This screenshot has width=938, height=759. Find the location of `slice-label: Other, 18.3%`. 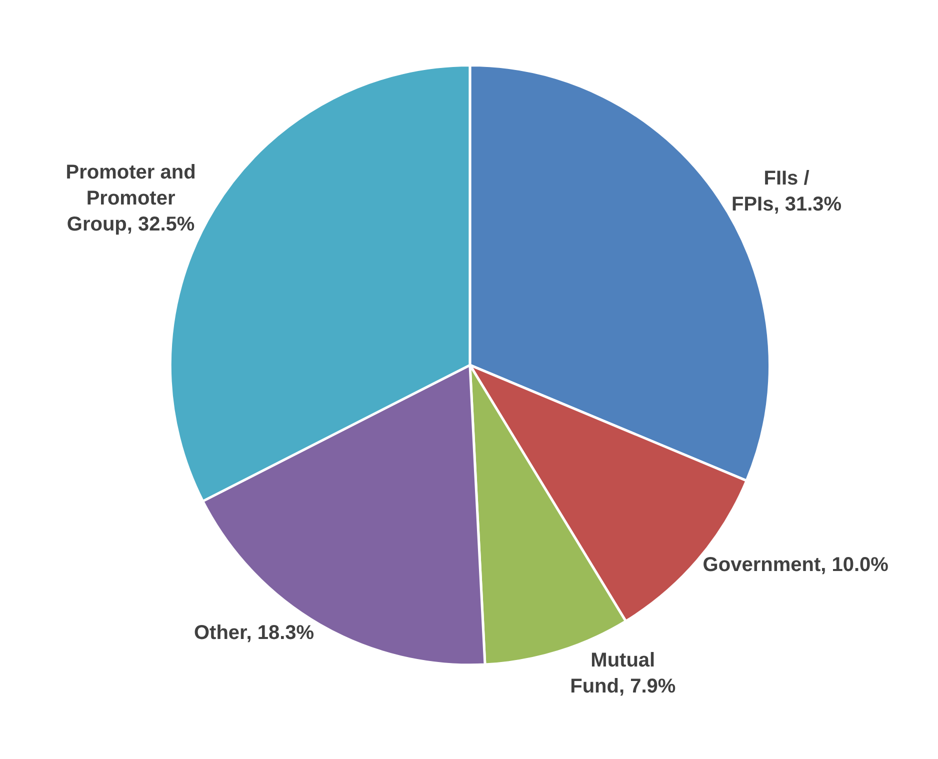

slice-label: Other, 18.3% is located at coordinates (254, 633).